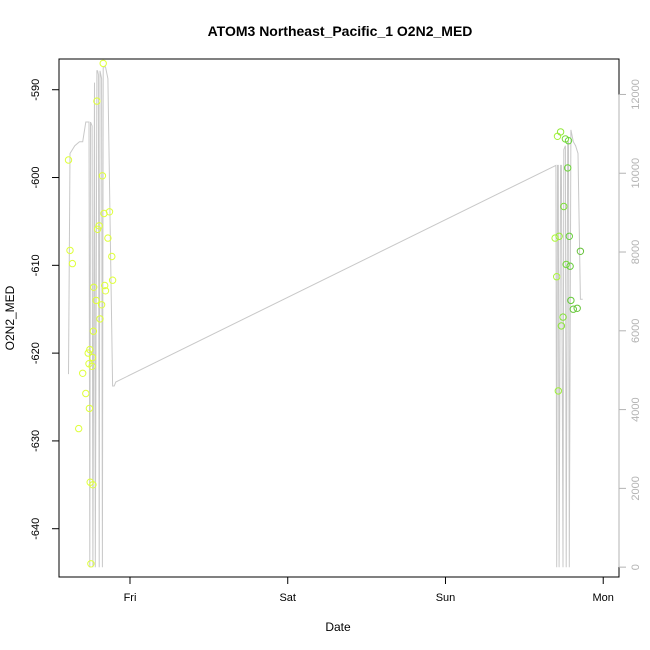 The width and height of the screenshot is (650, 650). What do you see at coordinates (636, 567) in the screenshot?
I see `y2-tick-label: 0` at bounding box center [636, 567].